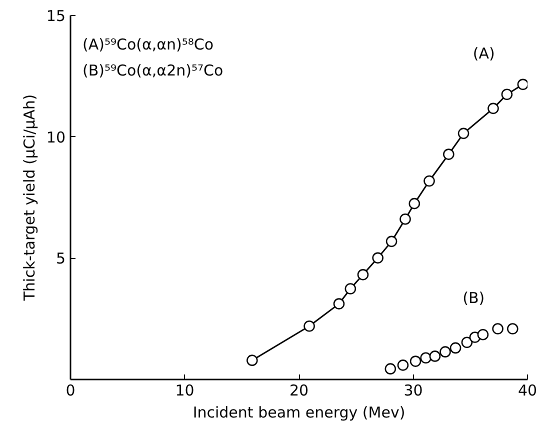 Image resolution: width=539 pixels, height=439 pixels. Describe the element at coordinates (413, 391) in the screenshot. I see `x-tick-label: 30` at that location.